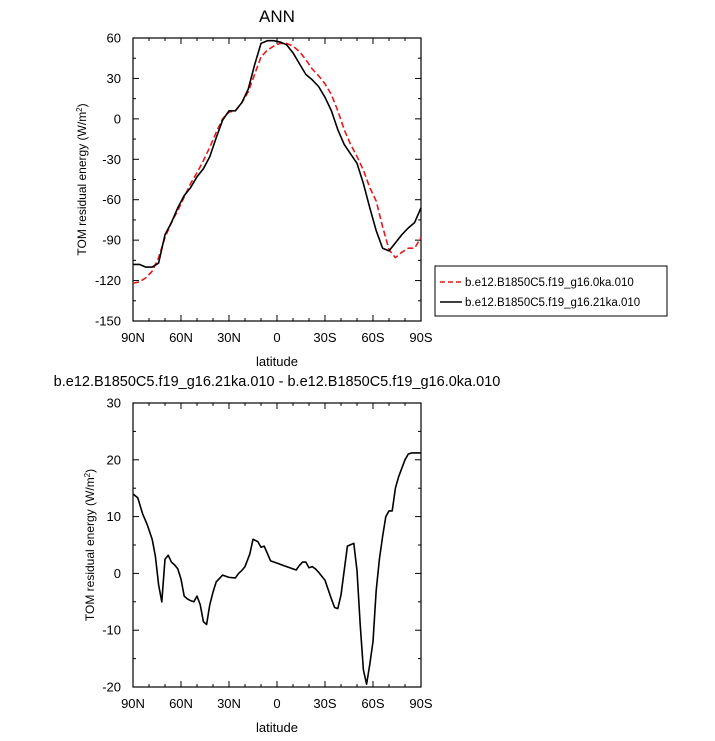 This screenshot has width=715, height=741. What do you see at coordinates (133, 703) in the screenshot?
I see `bottom-x-tick-label: 90N` at bounding box center [133, 703].